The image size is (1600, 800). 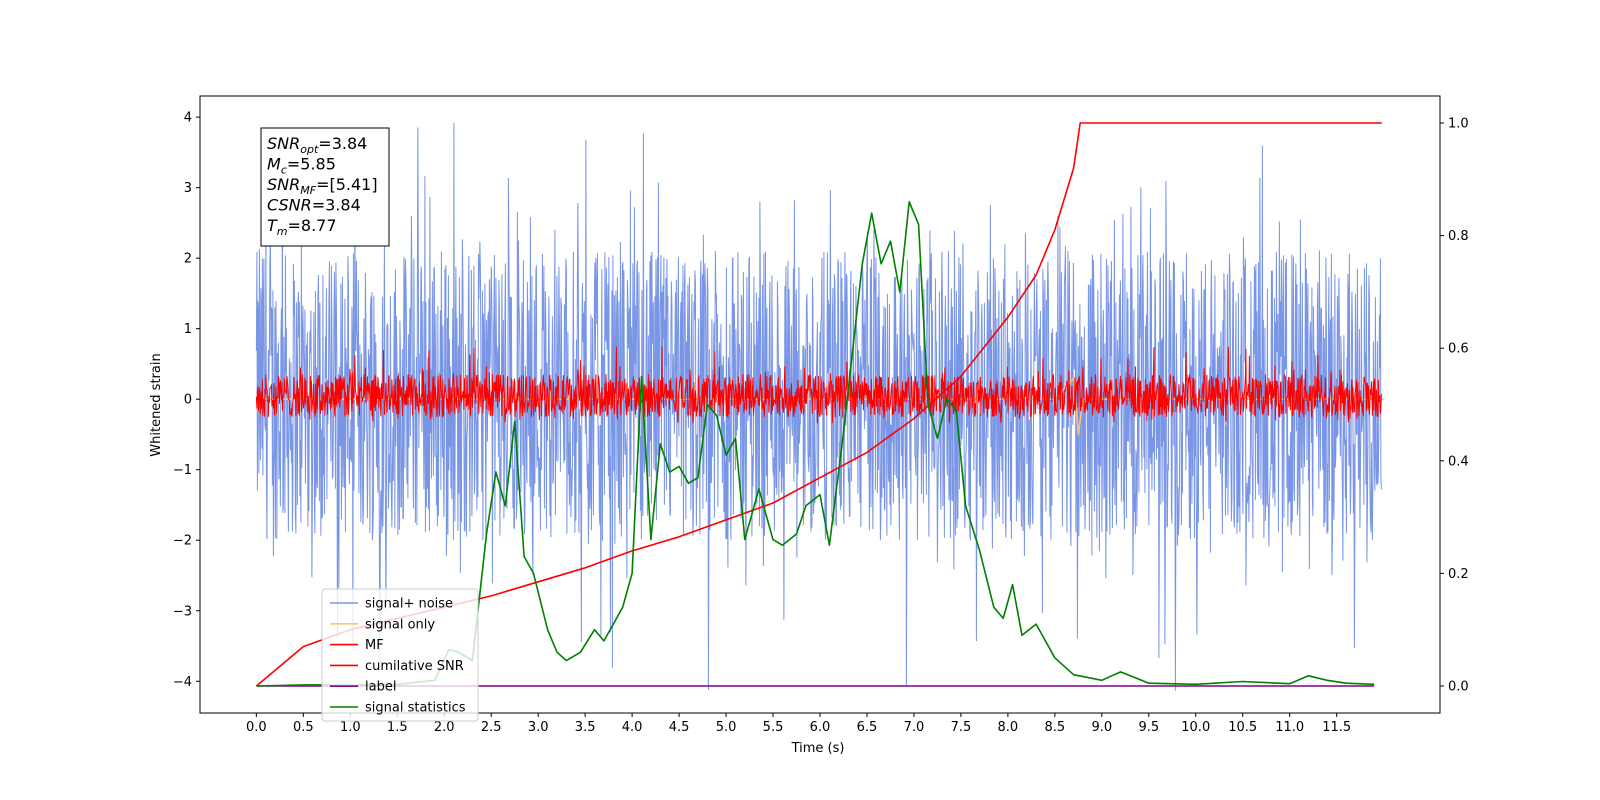 I want to click on legend-label: signal statistics, so click(x=415, y=708).